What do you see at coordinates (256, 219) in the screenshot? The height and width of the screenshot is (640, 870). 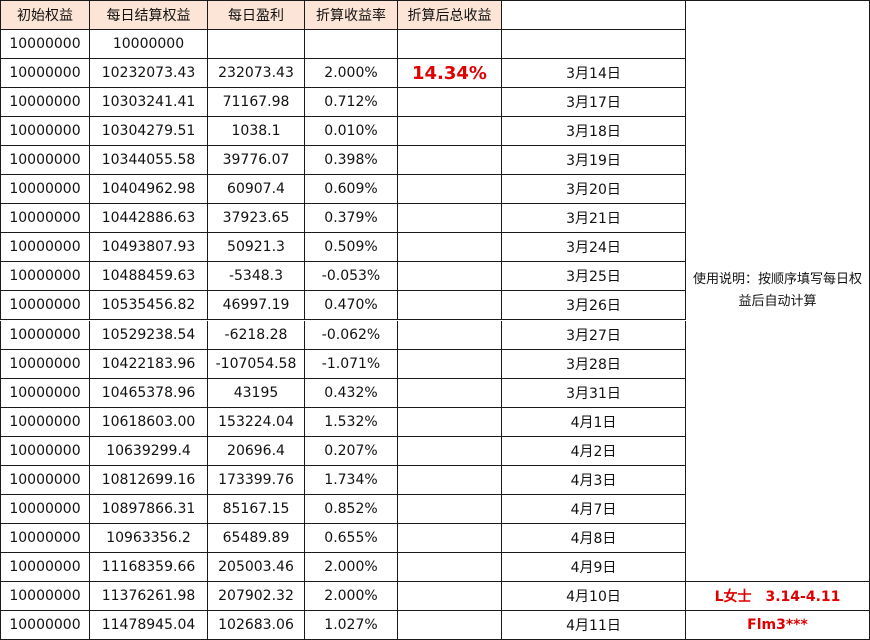 I see `table-cell: 37923.65` at bounding box center [256, 219].